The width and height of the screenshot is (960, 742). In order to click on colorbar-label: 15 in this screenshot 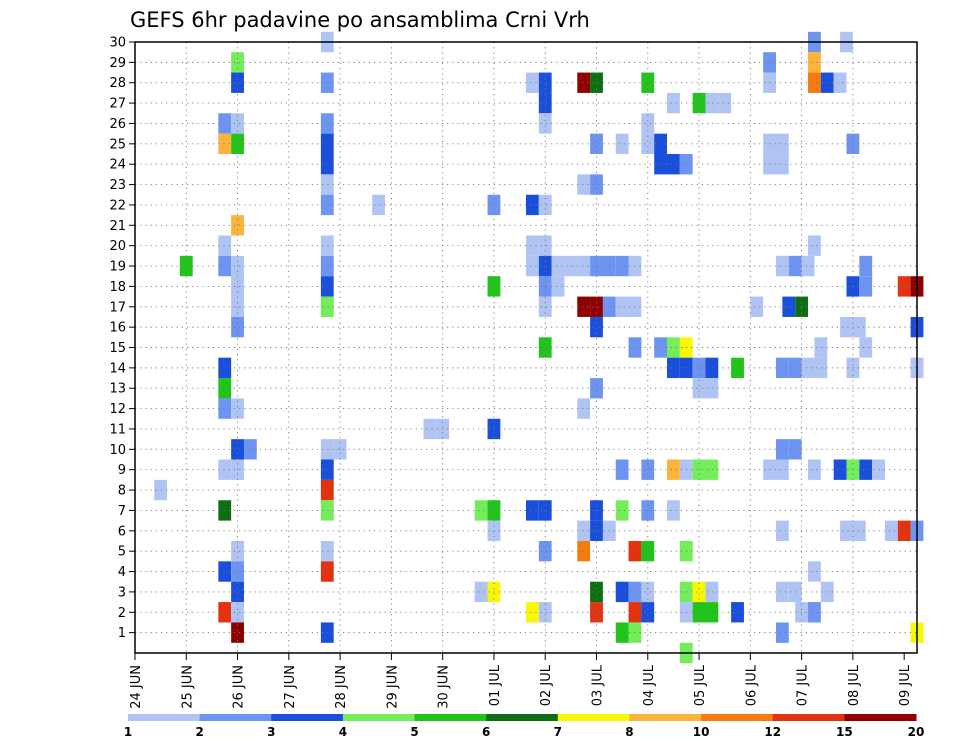, I will do `click(844, 732)`.